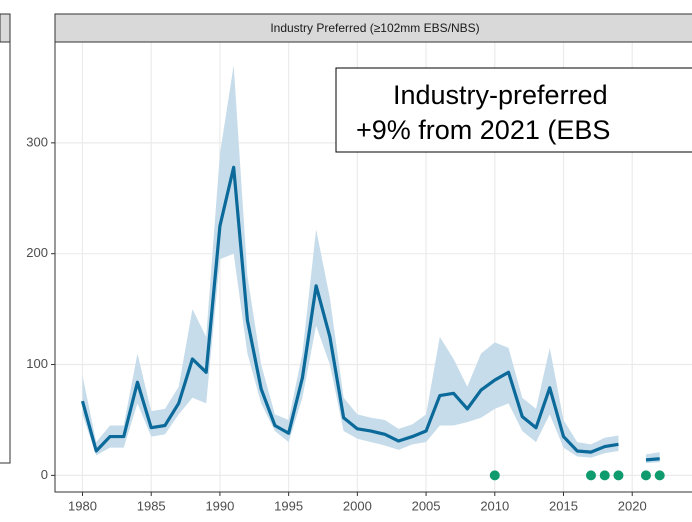 The image size is (692, 522). Describe the element at coordinates (357, 505) in the screenshot. I see `x-tick-label: 2000` at that location.